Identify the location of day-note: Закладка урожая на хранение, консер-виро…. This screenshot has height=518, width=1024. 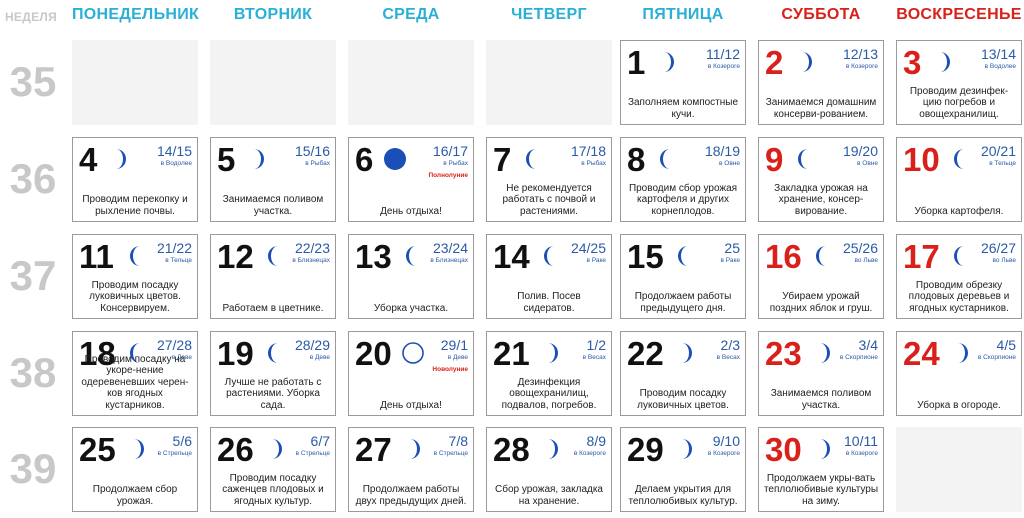
(821, 199).